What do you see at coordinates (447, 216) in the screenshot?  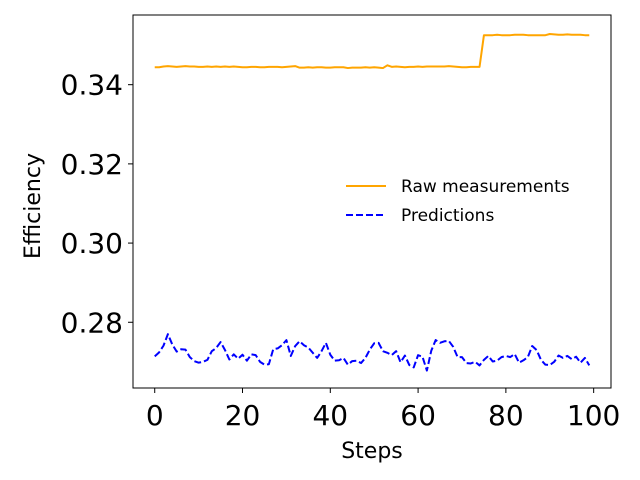 I see `legend-label-predictions: Predictions` at bounding box center [447, 216].